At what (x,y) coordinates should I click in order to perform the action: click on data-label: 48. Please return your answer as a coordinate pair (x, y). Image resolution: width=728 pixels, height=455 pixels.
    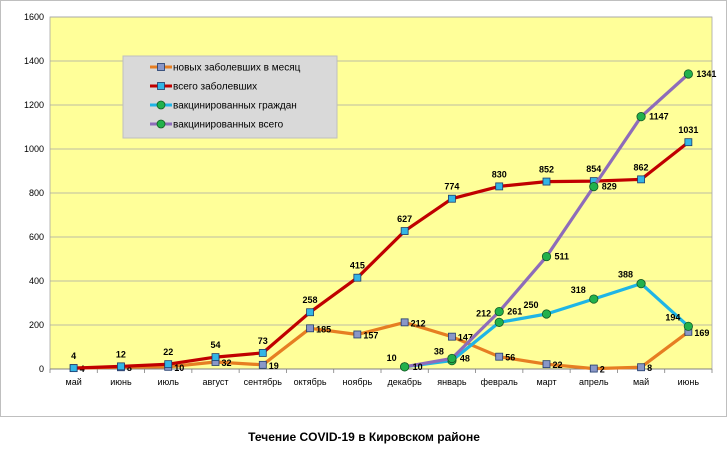
    Looking at the image, I should click on (465, 358).